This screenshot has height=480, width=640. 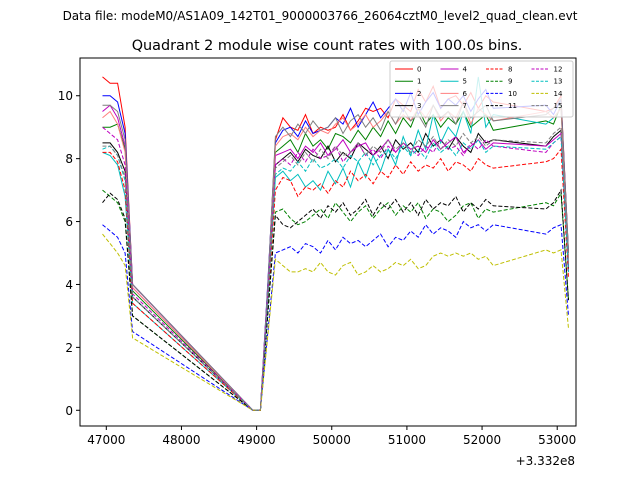 What do you see at coordinates (465, 70) in the screenshot?
I see `legend-label-4: 4` at bounding box center [465, 70].